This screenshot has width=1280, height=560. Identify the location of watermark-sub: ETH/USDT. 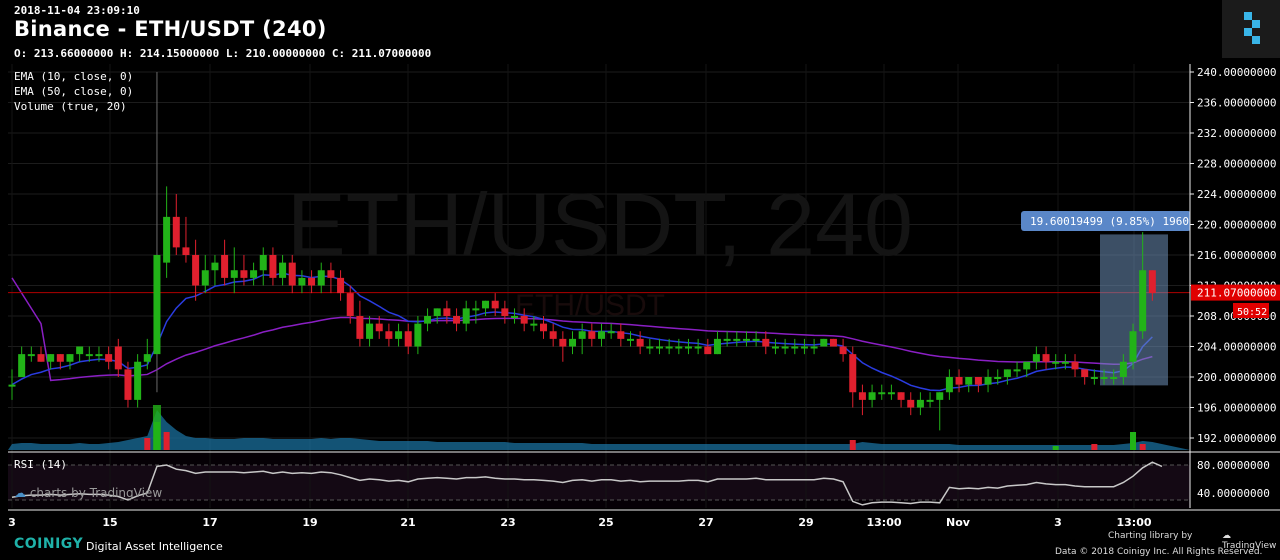
(590, 305).